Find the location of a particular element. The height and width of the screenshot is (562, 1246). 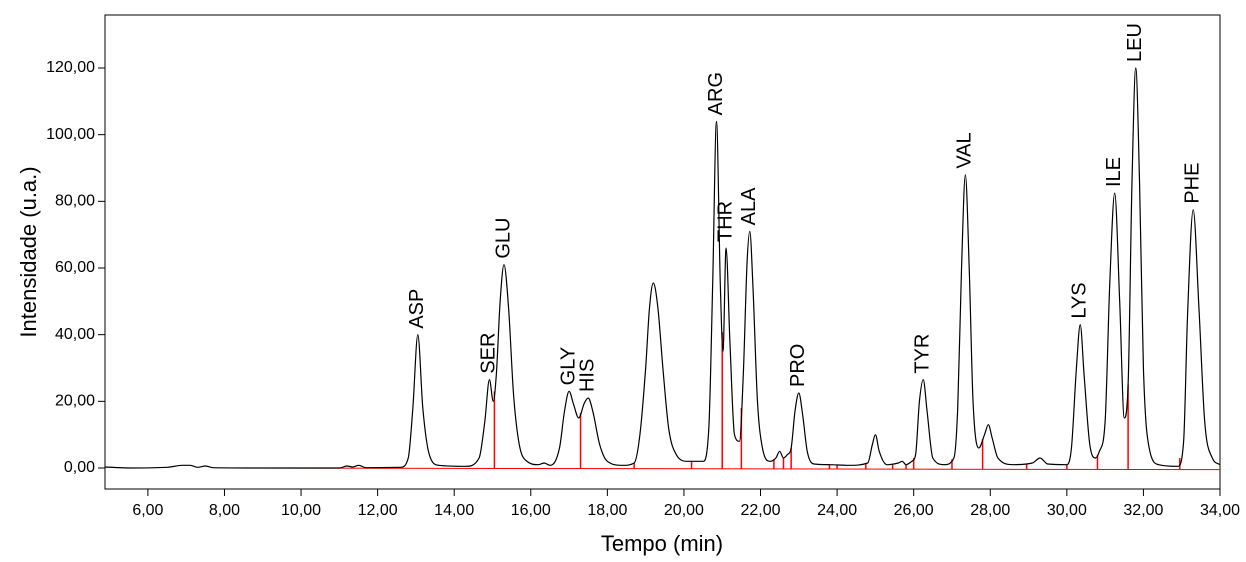

x-tick-label: 6,00 is located at coordinates (147, 510).